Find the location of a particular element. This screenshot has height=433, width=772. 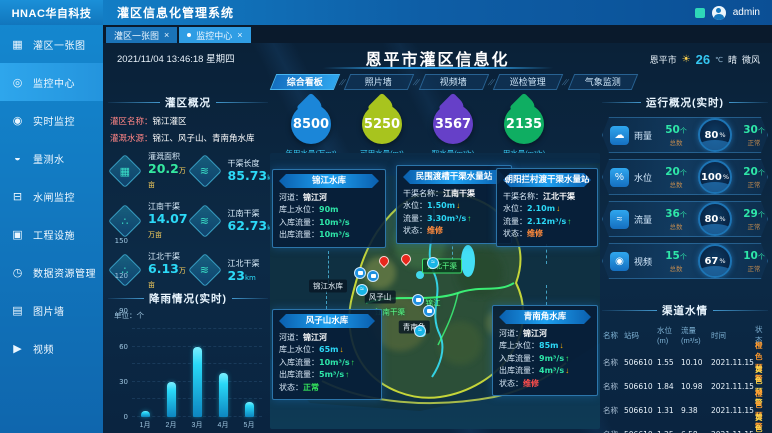

channel-table-header: 名称 站码 水位(m) 流量(m³/s) 时间 状态 is located at coordinates (685, 334).